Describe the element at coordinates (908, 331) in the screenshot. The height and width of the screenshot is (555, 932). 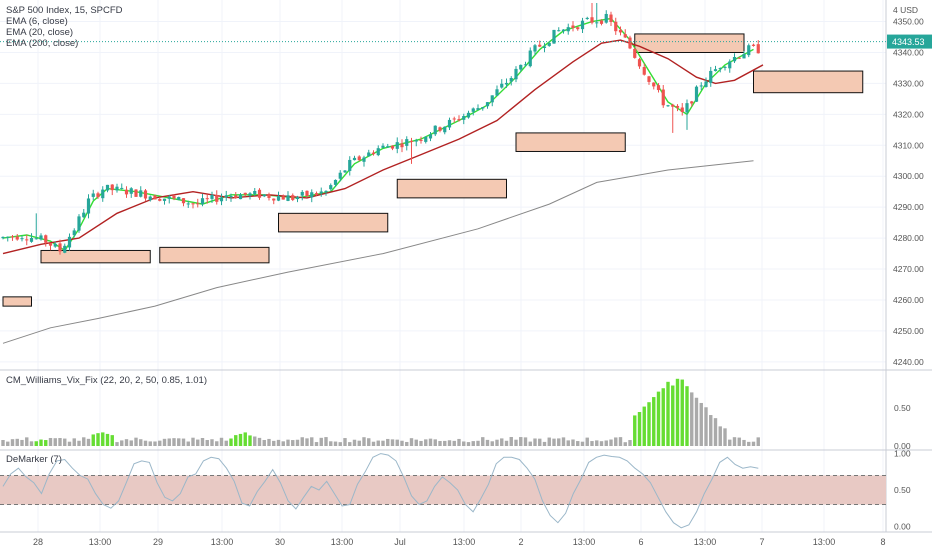
I see `price-tick-label: 4250.00` at that location.